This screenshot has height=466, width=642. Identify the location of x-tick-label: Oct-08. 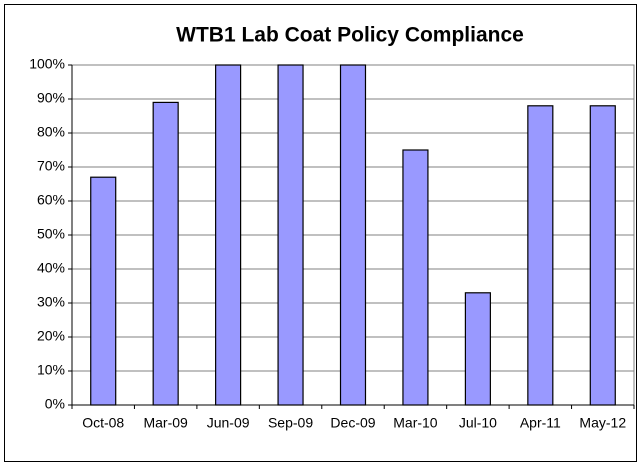
(103, 423).